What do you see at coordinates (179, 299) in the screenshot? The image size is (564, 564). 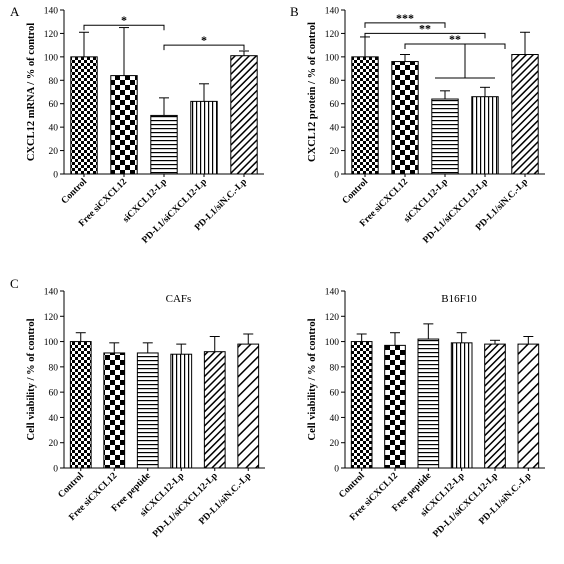 I see `chart-title: CAFs` at bounding box center [179, 299].